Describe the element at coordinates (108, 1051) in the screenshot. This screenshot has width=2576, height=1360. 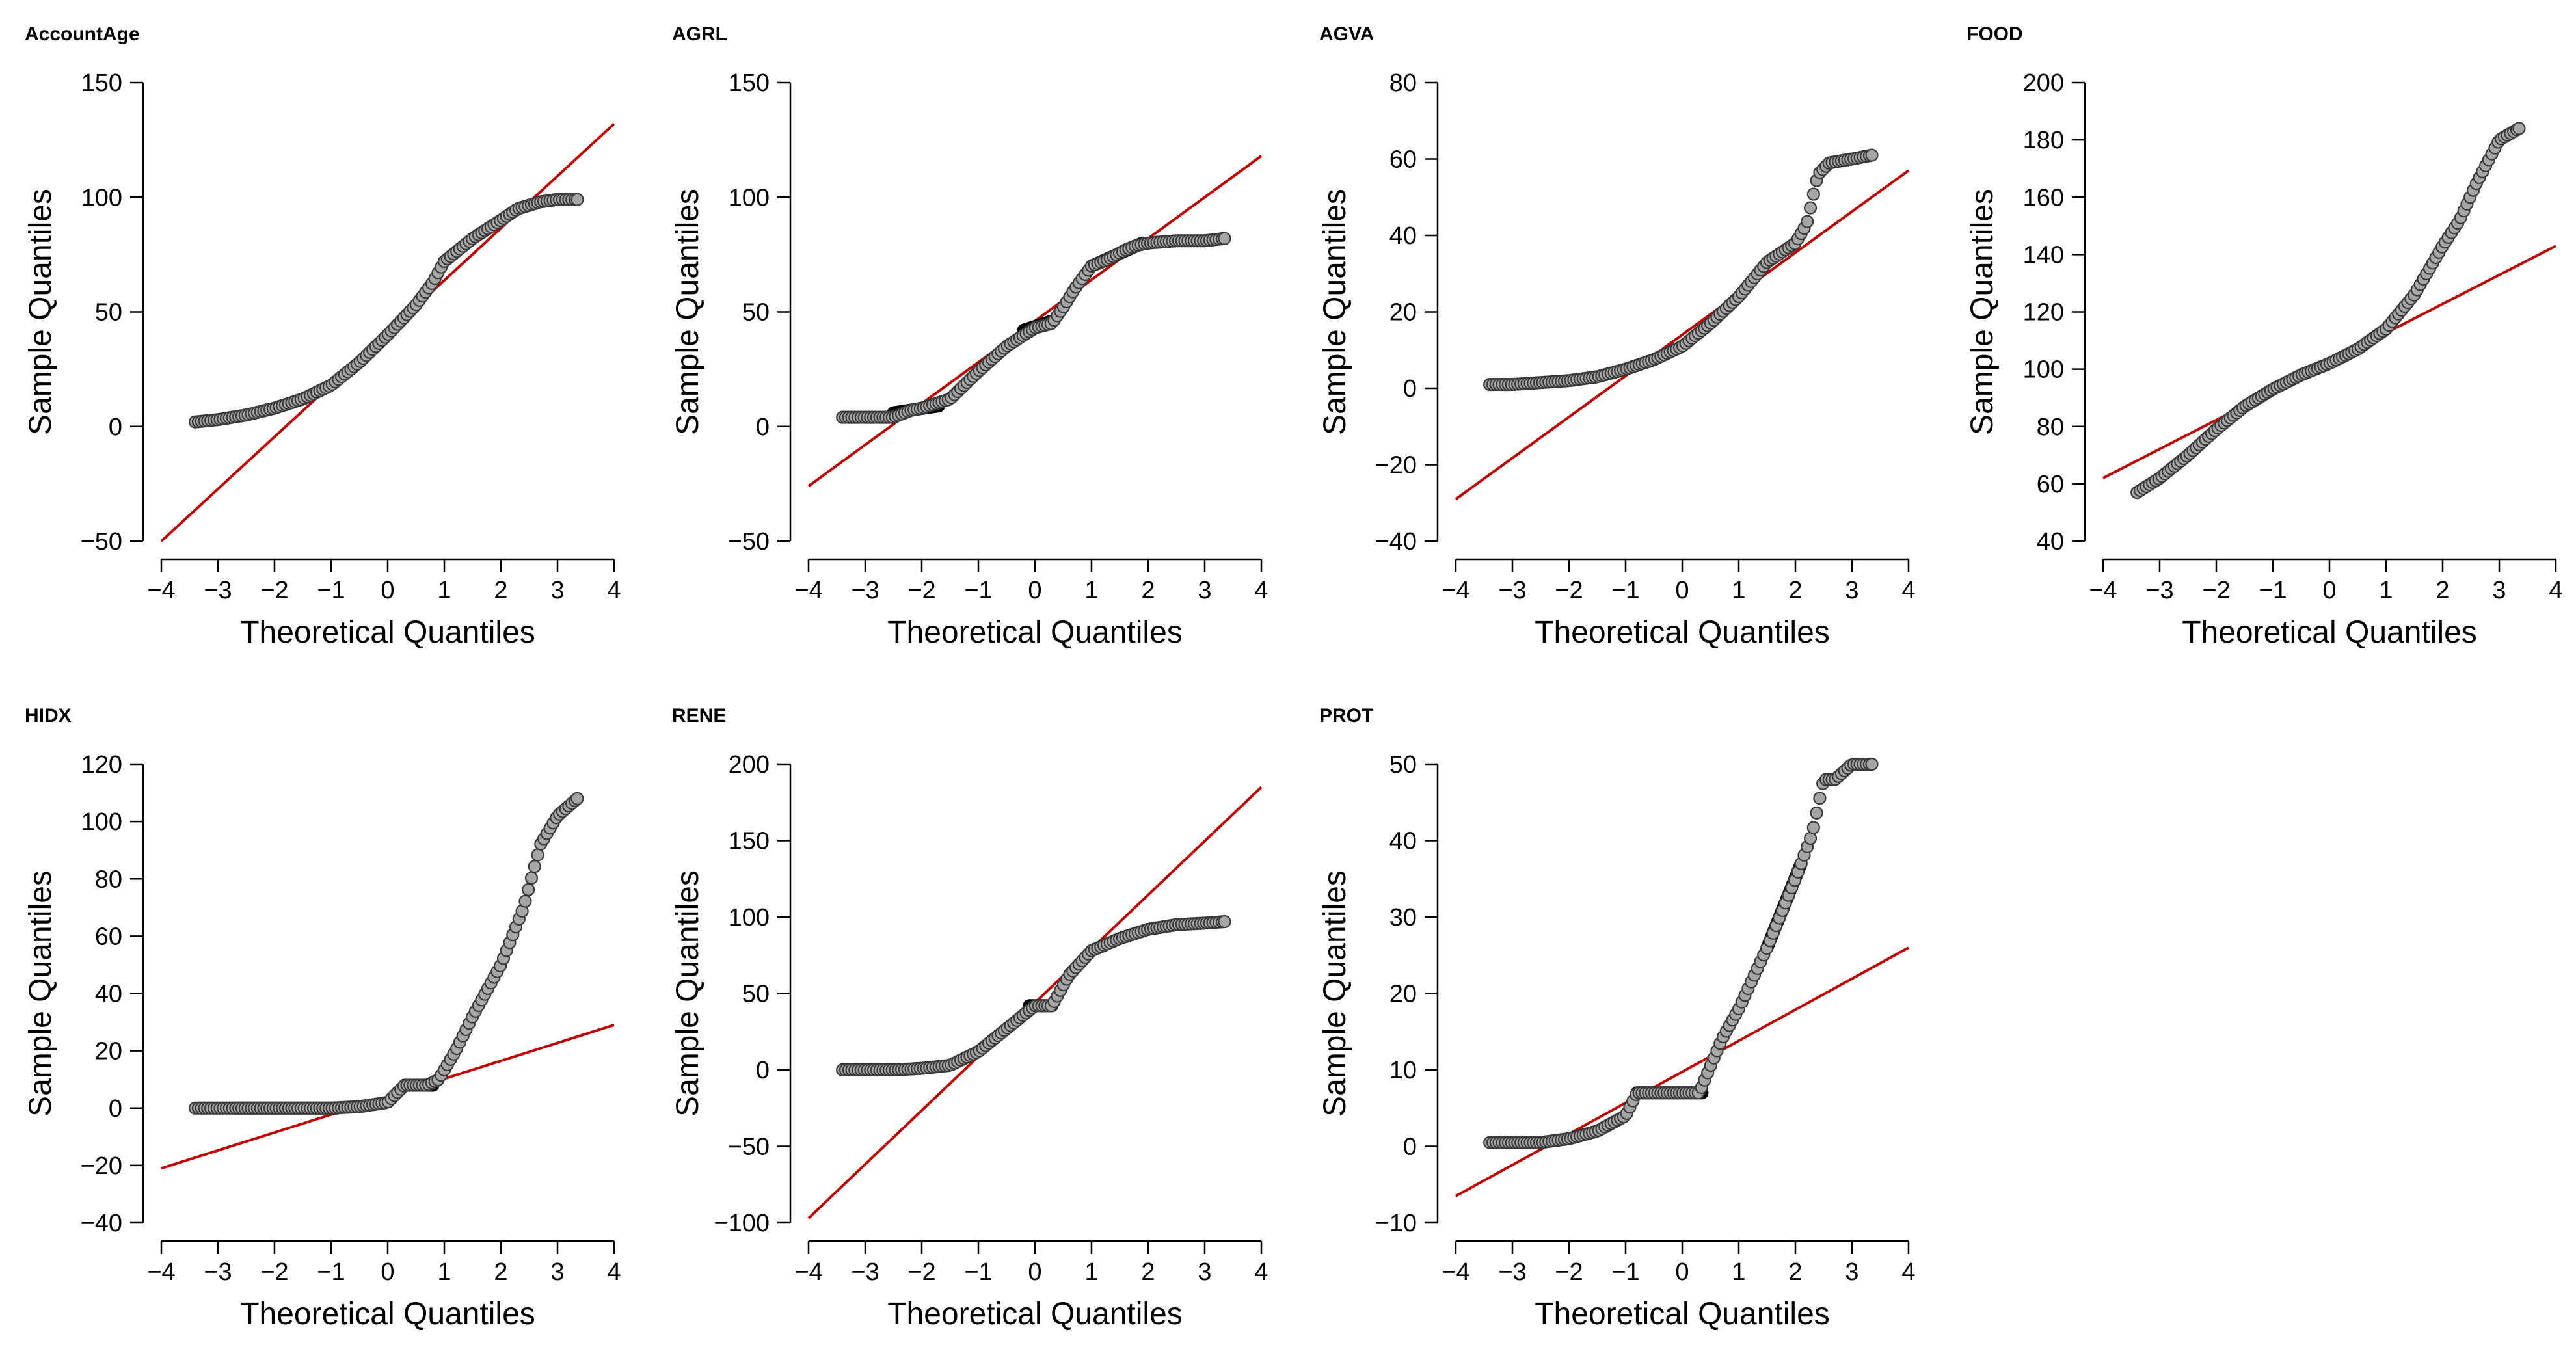
I see `y-tick-label: 20` at that location.